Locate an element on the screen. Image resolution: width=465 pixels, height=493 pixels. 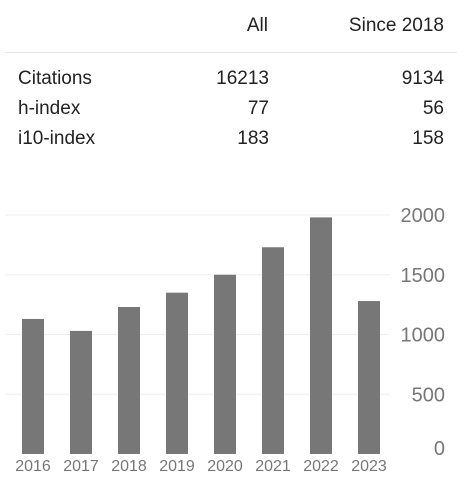
column-header-all: All is located at coordinates (257, 25).